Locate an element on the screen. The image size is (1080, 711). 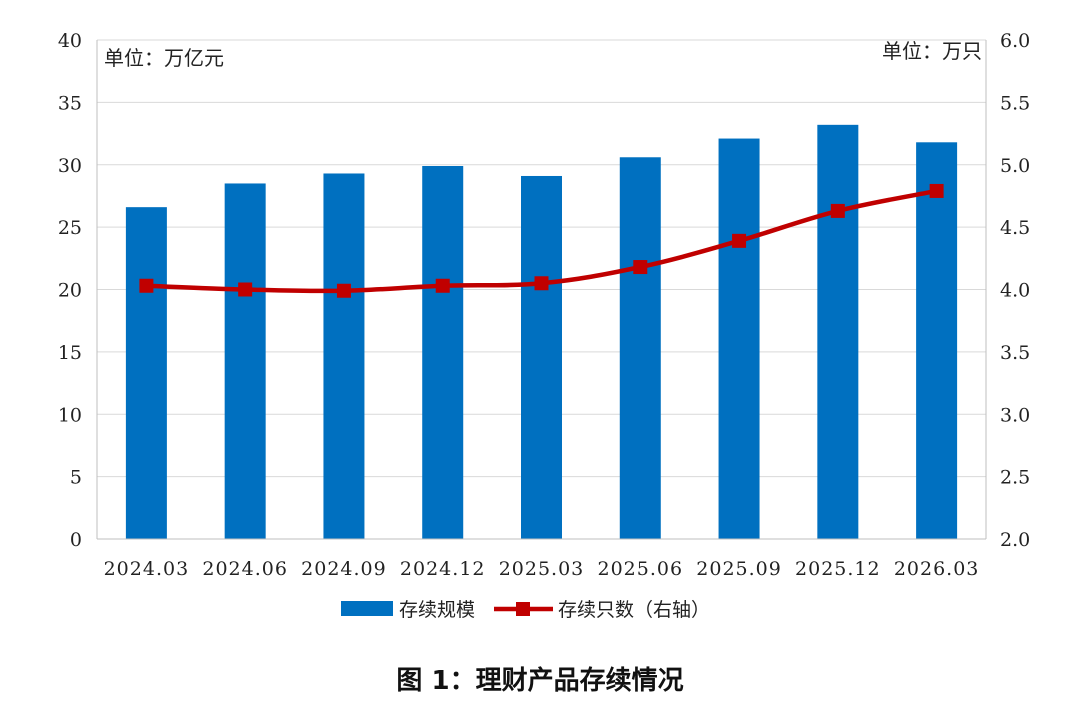
right-axis-unit-label: 单位：万只 is located at coordinates (932, 51).